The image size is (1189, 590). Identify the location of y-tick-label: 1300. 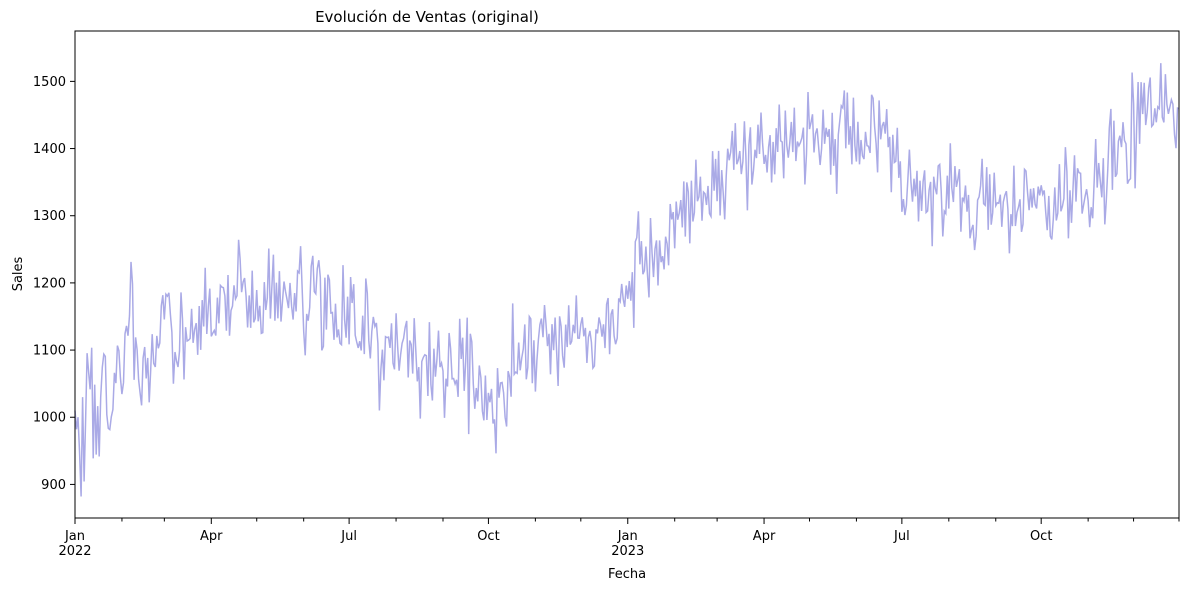
(49, 216).